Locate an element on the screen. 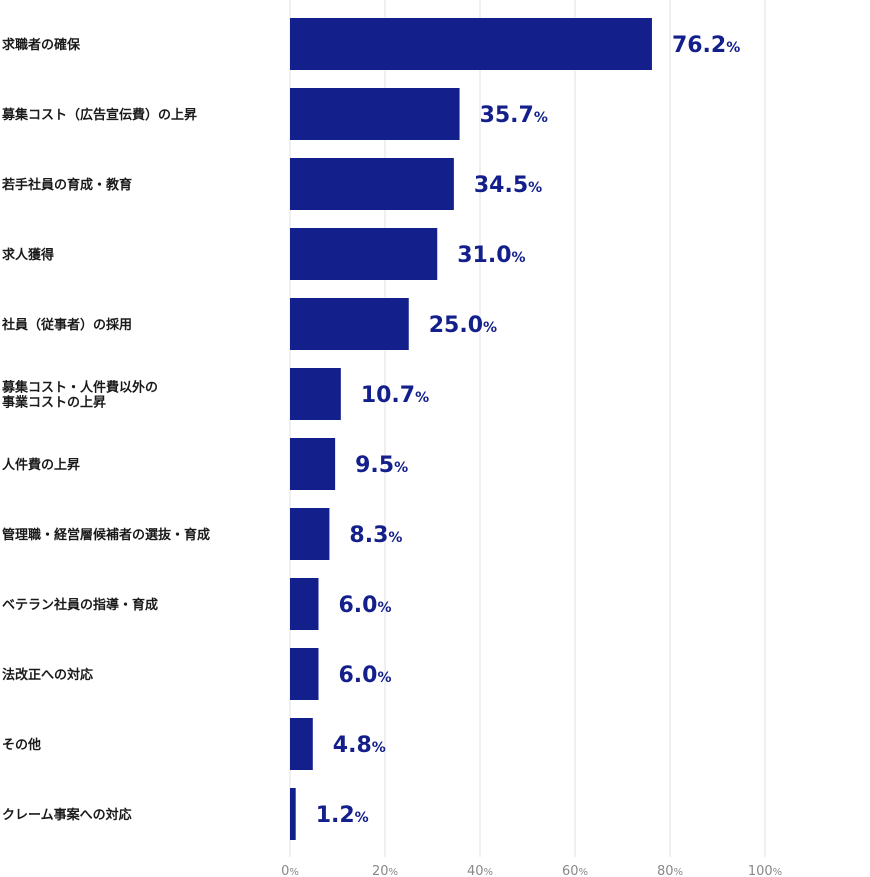 The height and width of the screenshot is (877, 870). value-label-8: 6.0% is located at coordinates (365, 605).